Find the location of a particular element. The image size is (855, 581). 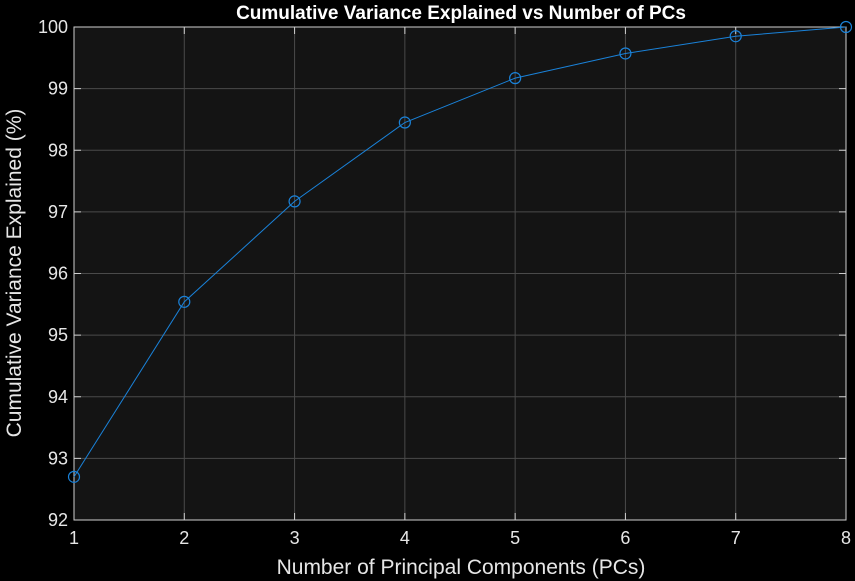

y-tick-label: 94 is located at coordinates (58, 397).